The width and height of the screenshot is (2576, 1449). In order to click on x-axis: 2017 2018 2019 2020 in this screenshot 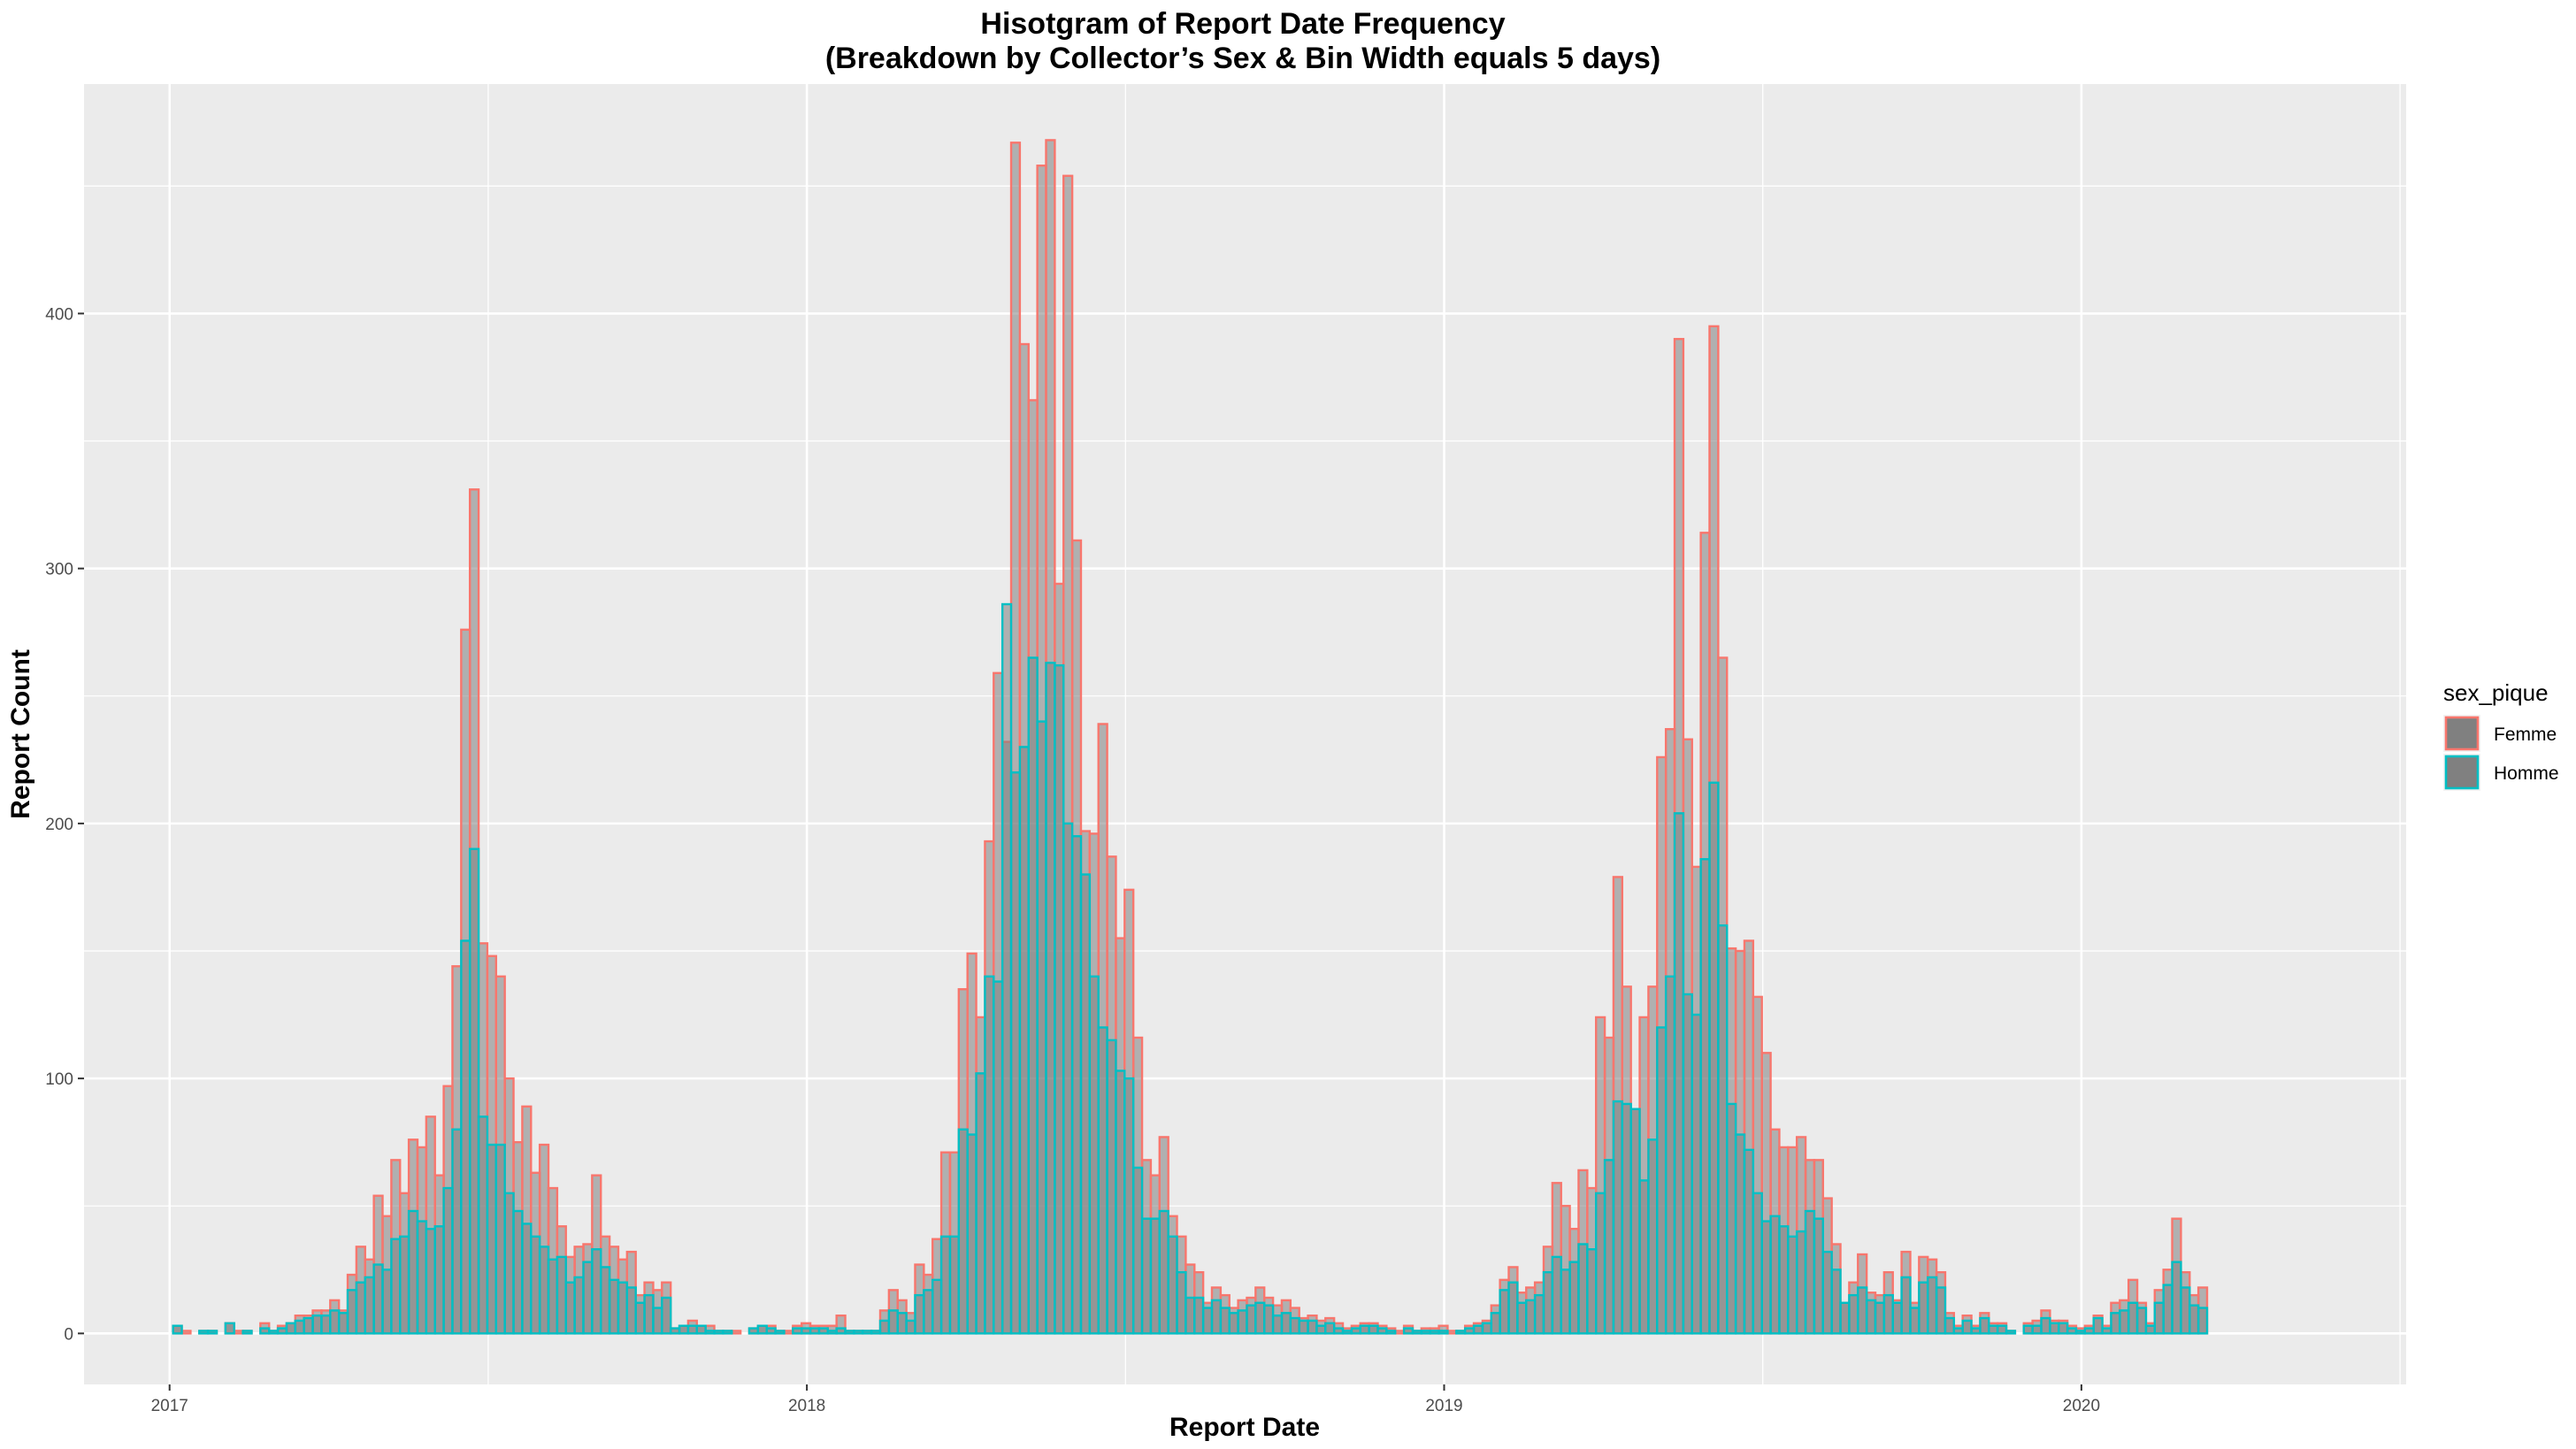, I will do `click(1125, 1399)`.